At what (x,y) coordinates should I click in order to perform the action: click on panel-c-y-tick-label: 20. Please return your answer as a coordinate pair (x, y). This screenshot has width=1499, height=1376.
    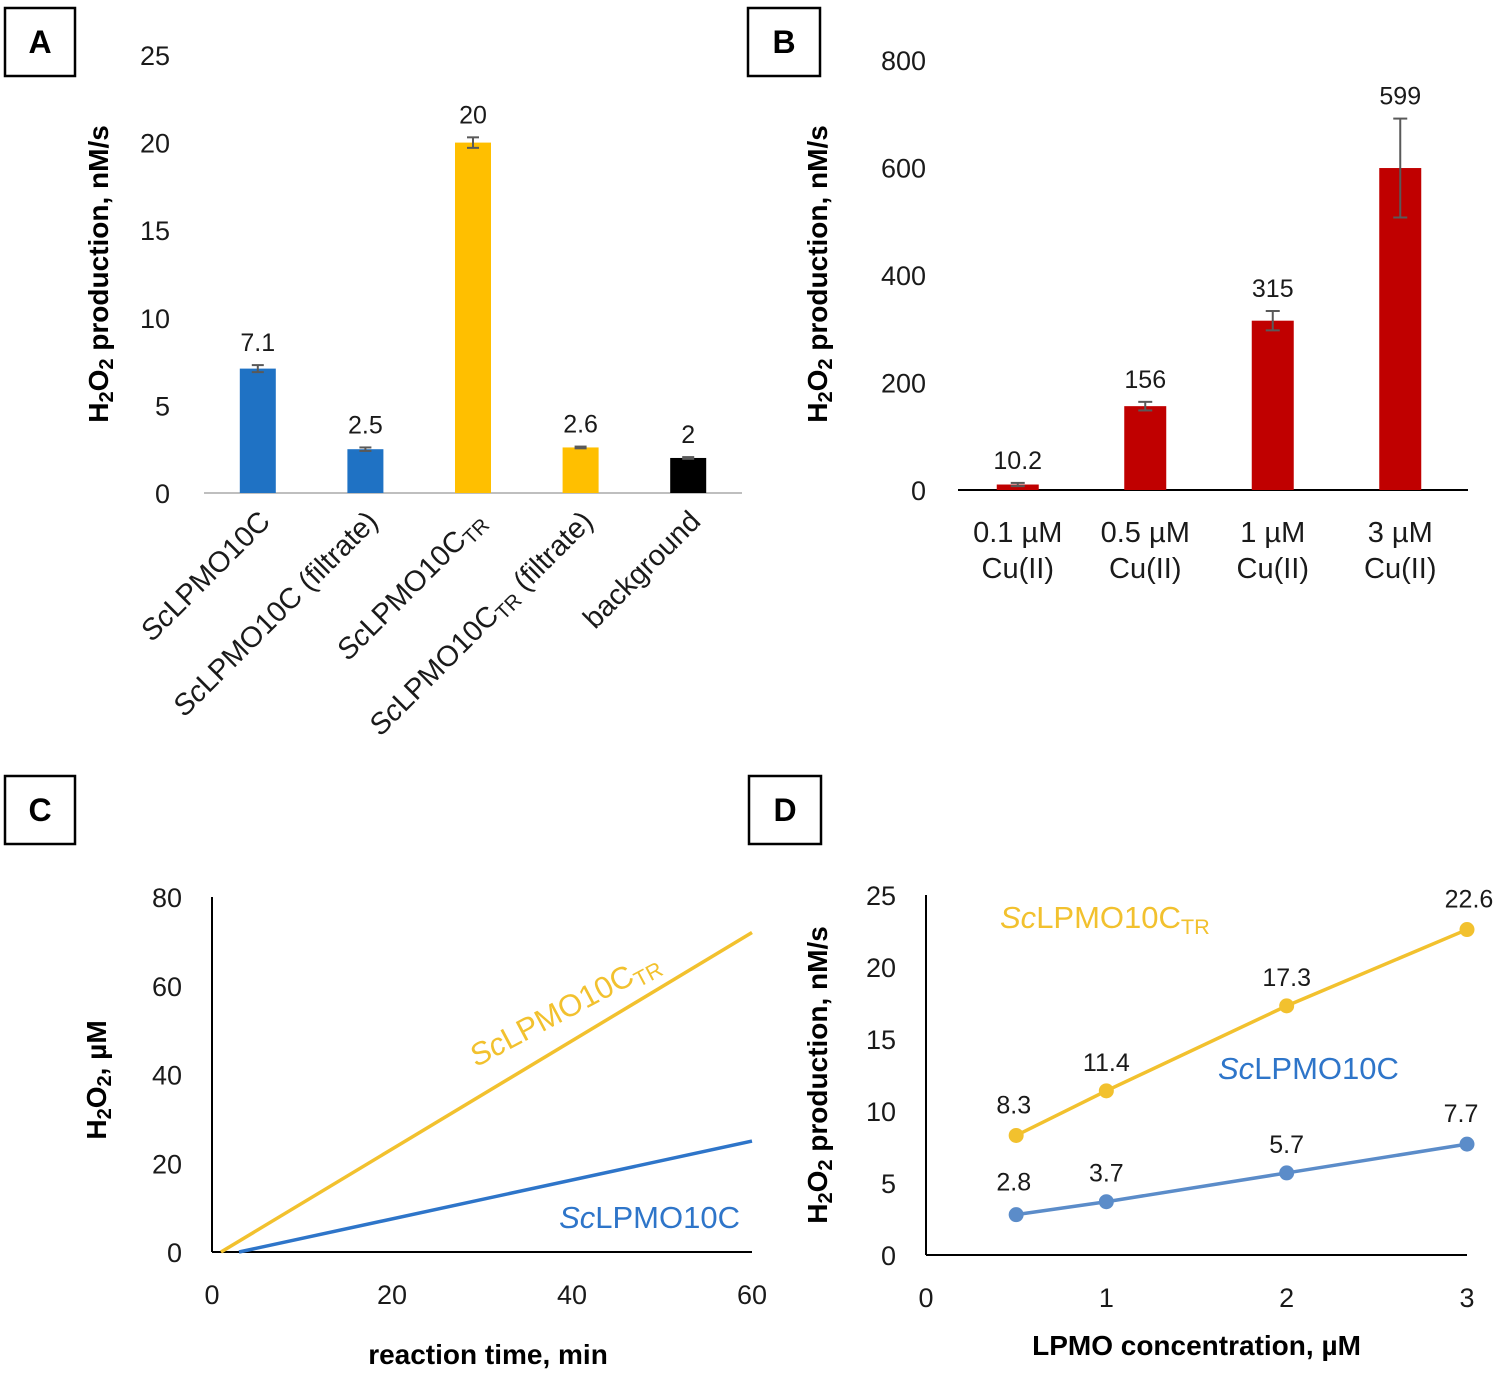
    Looking at the image, I should click on (167, 1164).